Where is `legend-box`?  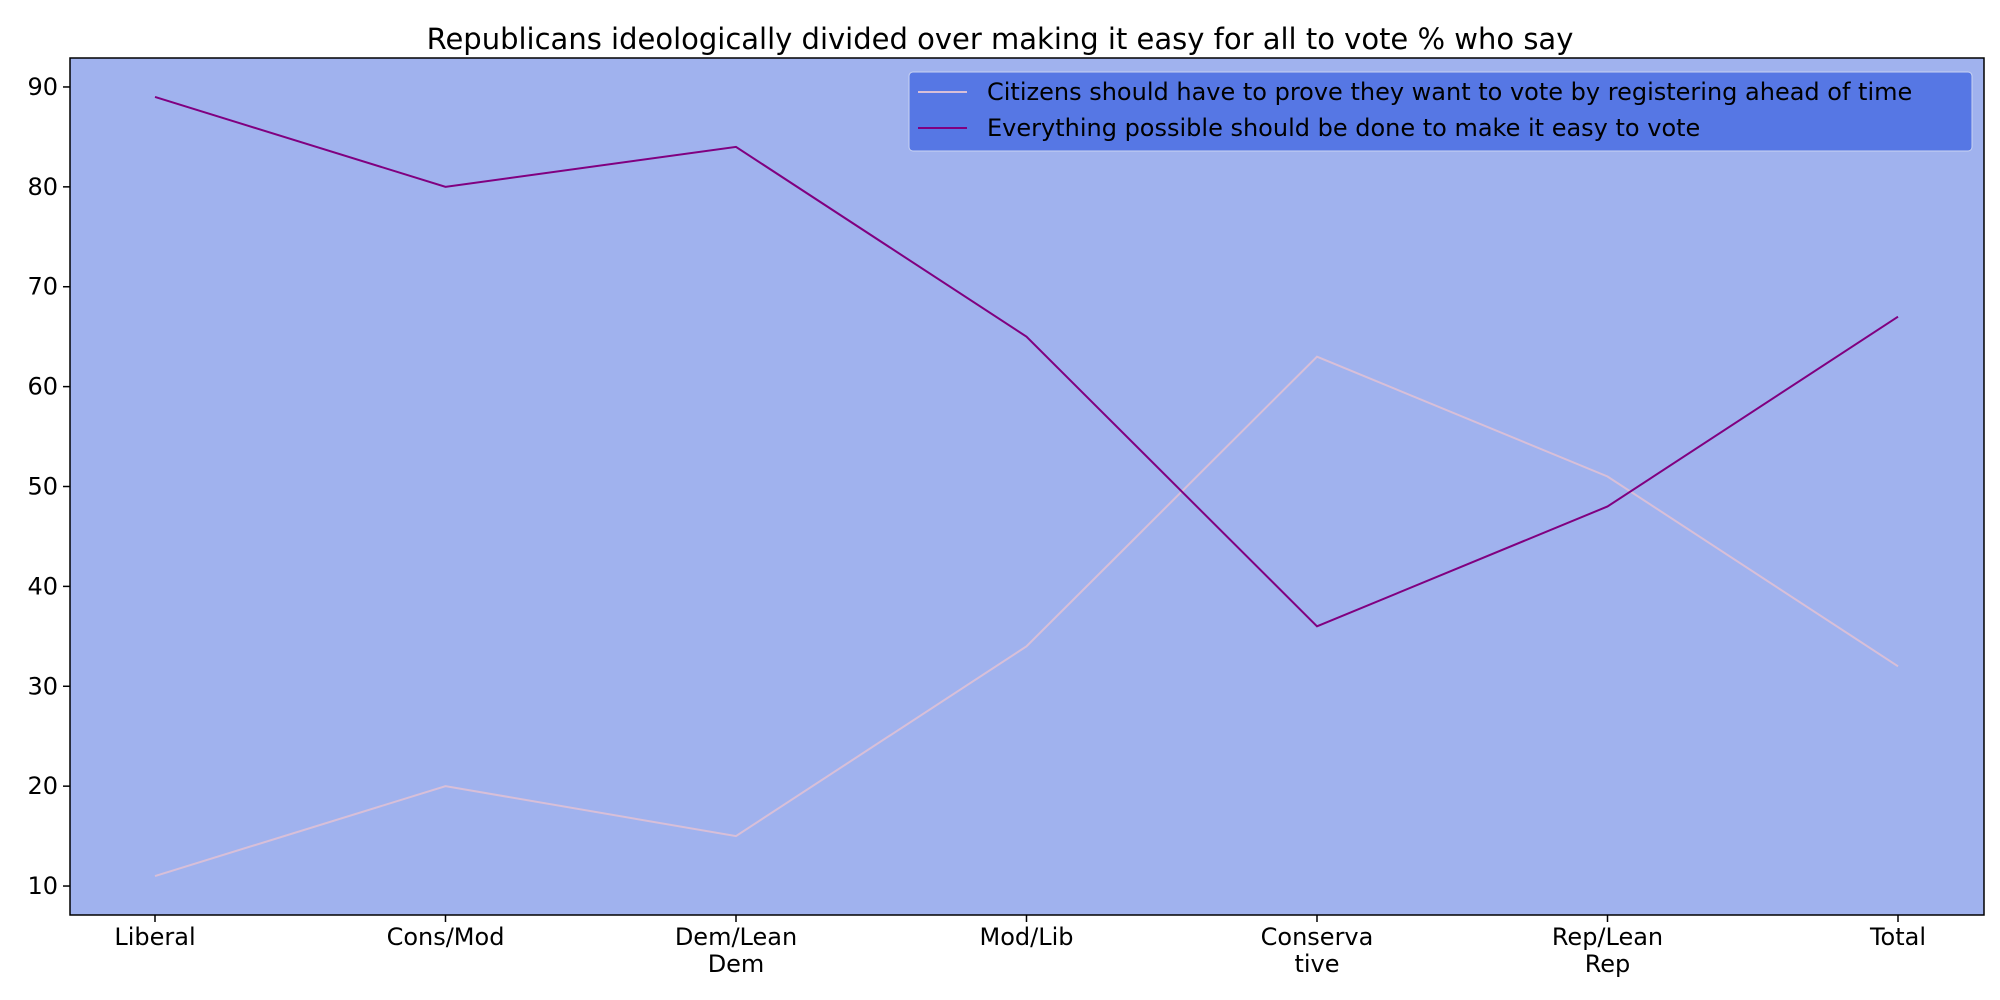
legend-box is located at coordinates (1440, 111).